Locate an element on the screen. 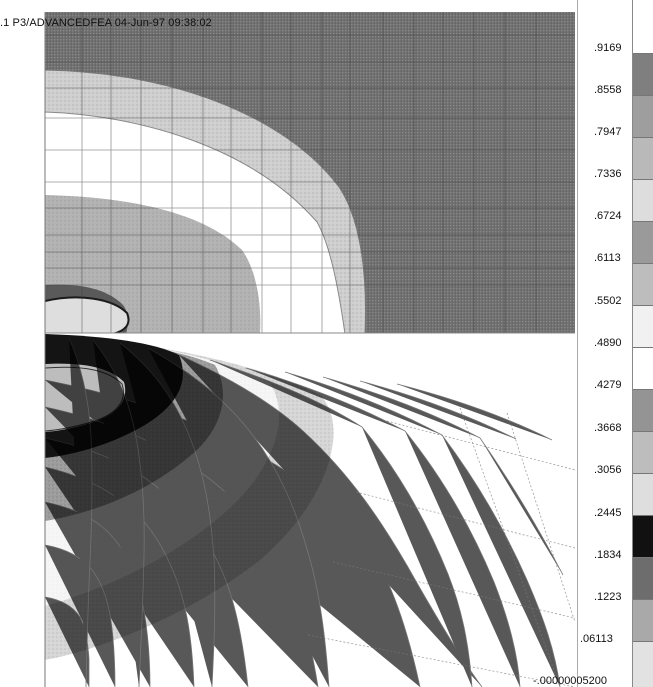 This screenshot has width=653, height=687. legend-label-5: .6113 is located at coordinates (607, 258).